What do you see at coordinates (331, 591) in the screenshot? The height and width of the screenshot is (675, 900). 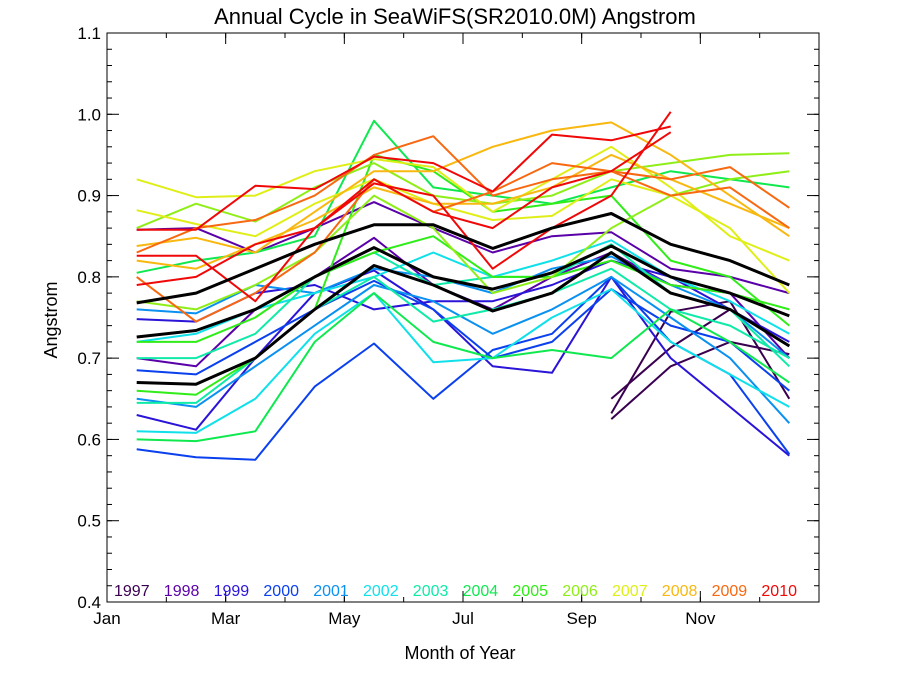 I see `legend-entry-2001: 2001` at bounding box center [331, 591].